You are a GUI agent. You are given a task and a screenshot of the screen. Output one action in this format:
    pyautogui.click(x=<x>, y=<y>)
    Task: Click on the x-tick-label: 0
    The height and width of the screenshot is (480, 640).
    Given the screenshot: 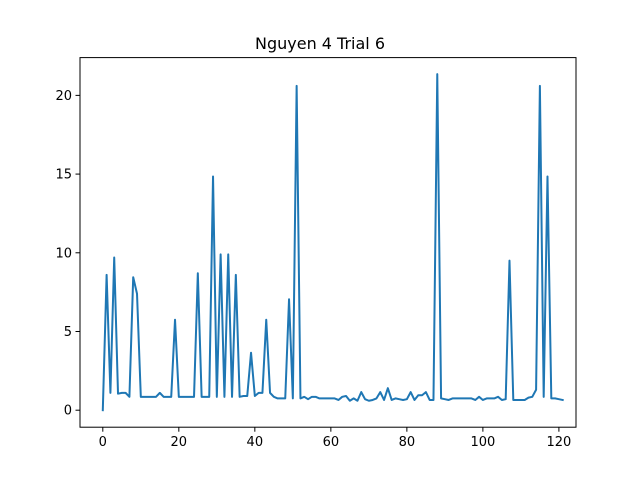 What is the action you would take?
    pyautogui.click(x=103, y=442)
    